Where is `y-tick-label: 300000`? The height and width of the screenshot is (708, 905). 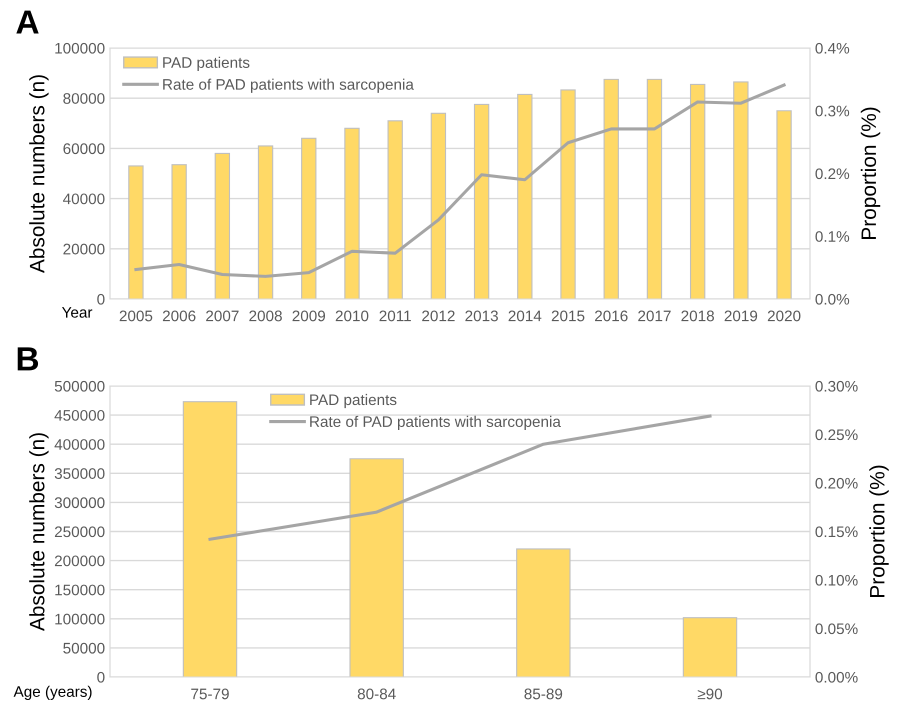
y-tick-label: 300000 is located at coordinates (79, 502).